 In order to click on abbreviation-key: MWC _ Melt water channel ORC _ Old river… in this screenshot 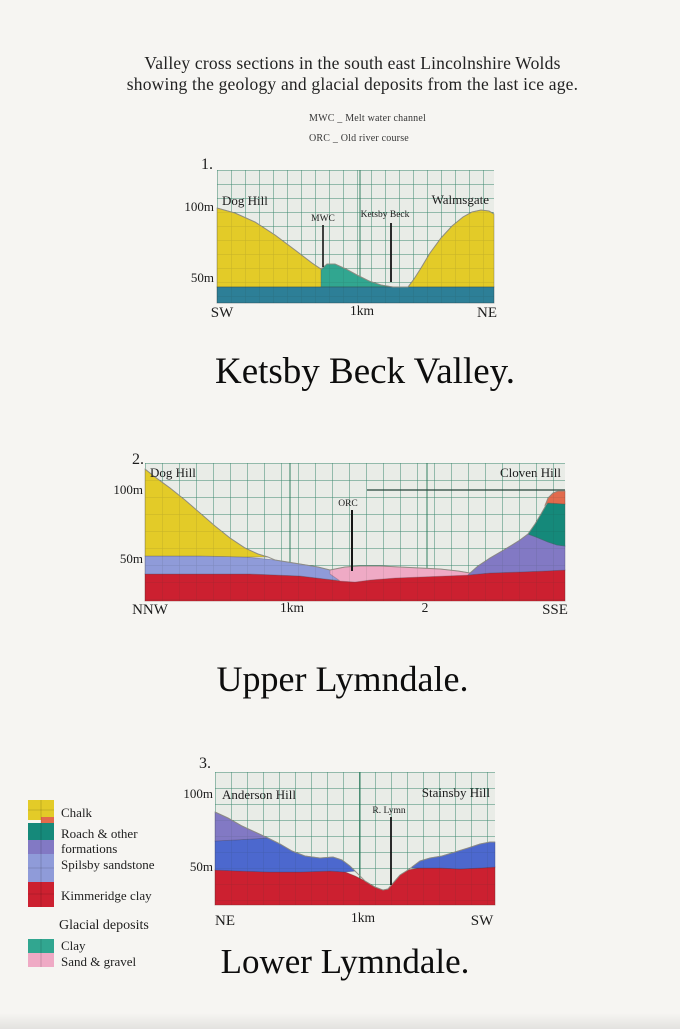, I will do `click(367, 133)`.